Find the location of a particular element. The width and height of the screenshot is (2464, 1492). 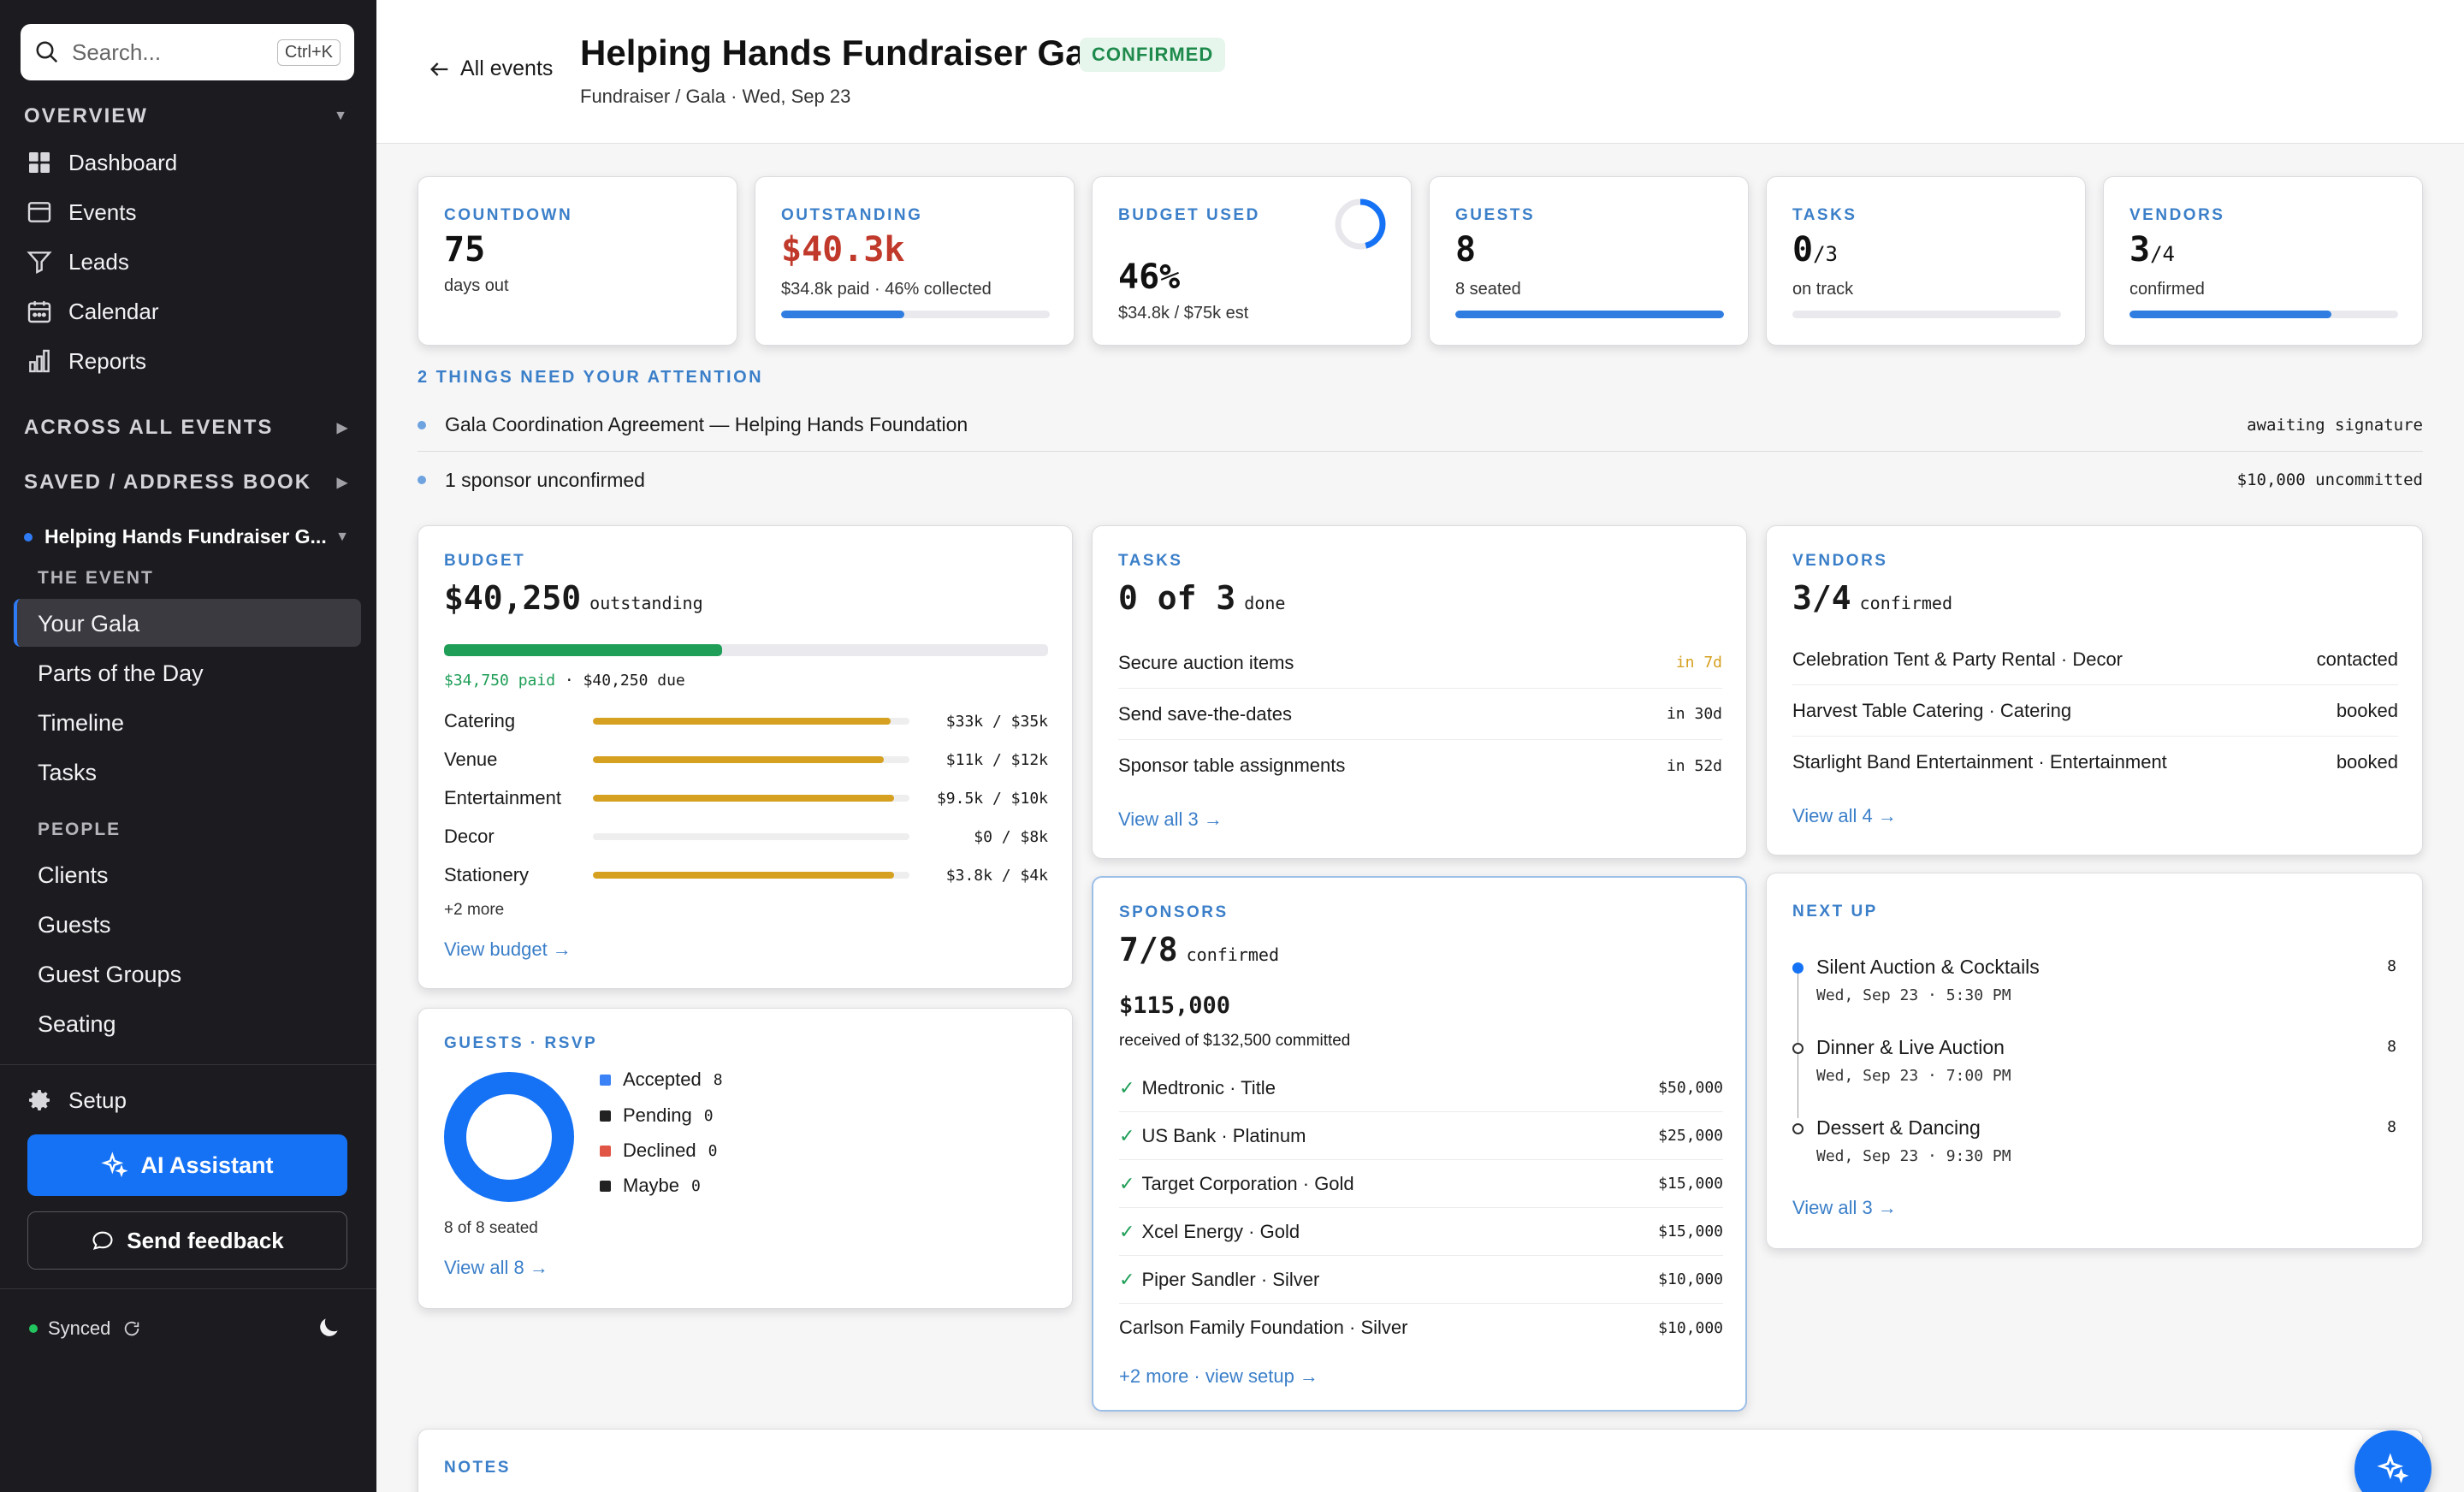

progress-bar is located at coordinates (2263, 314).